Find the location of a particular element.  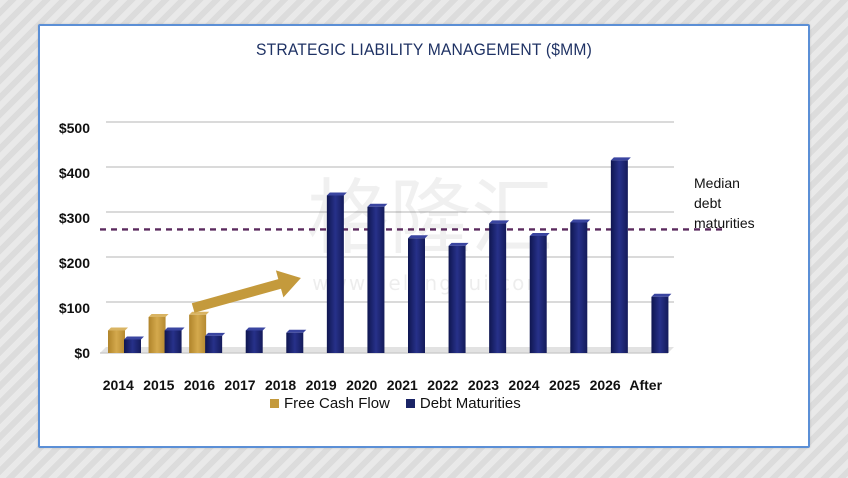

watermark: 格隆汇 www.gelonghui.com is located at coordinates (430, 233).